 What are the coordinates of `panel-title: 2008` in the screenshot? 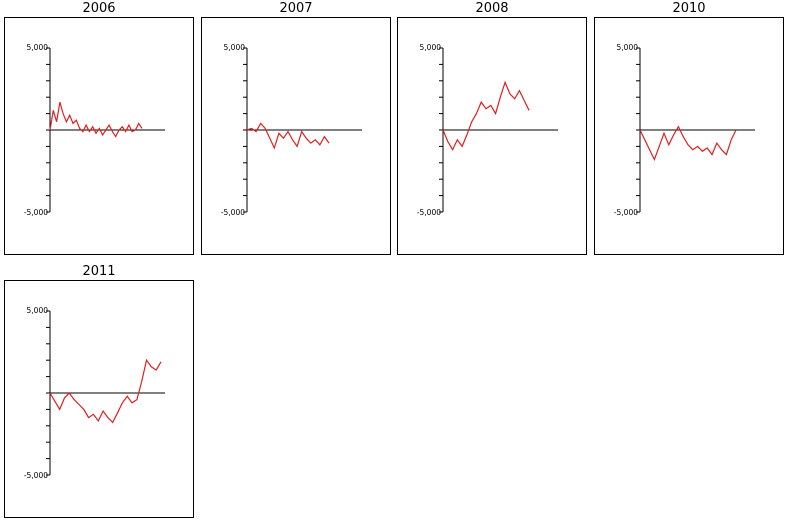 It's located at (492, 8).